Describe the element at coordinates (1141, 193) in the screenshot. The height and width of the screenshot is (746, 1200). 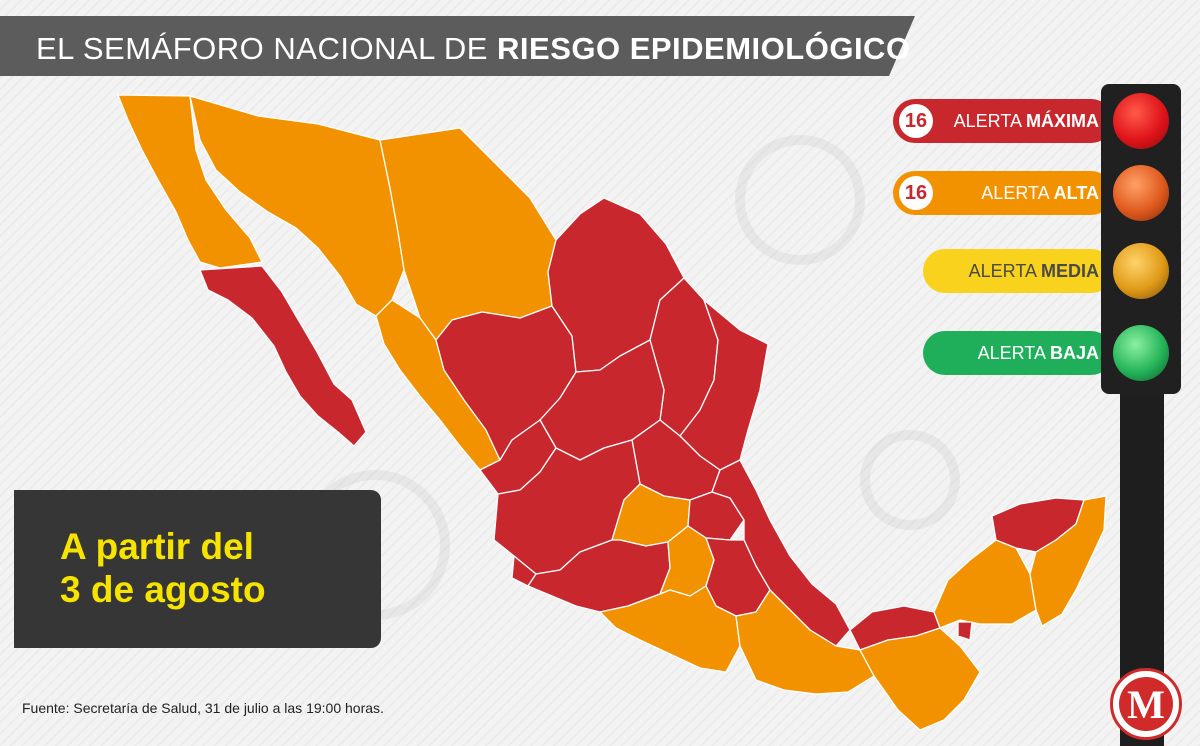
I see `orange-light-icon` at that location.